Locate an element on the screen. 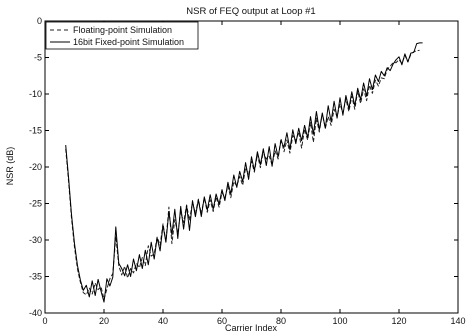 The height and width of the screenshot is (332, 470). x-tick-label: 140 is located at coordinates (457, 321).